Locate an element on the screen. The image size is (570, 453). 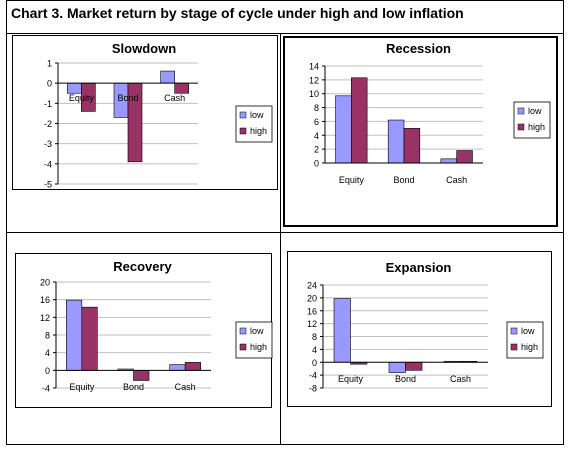
chart-title: Slowdown is located at coordinates (144, 48).